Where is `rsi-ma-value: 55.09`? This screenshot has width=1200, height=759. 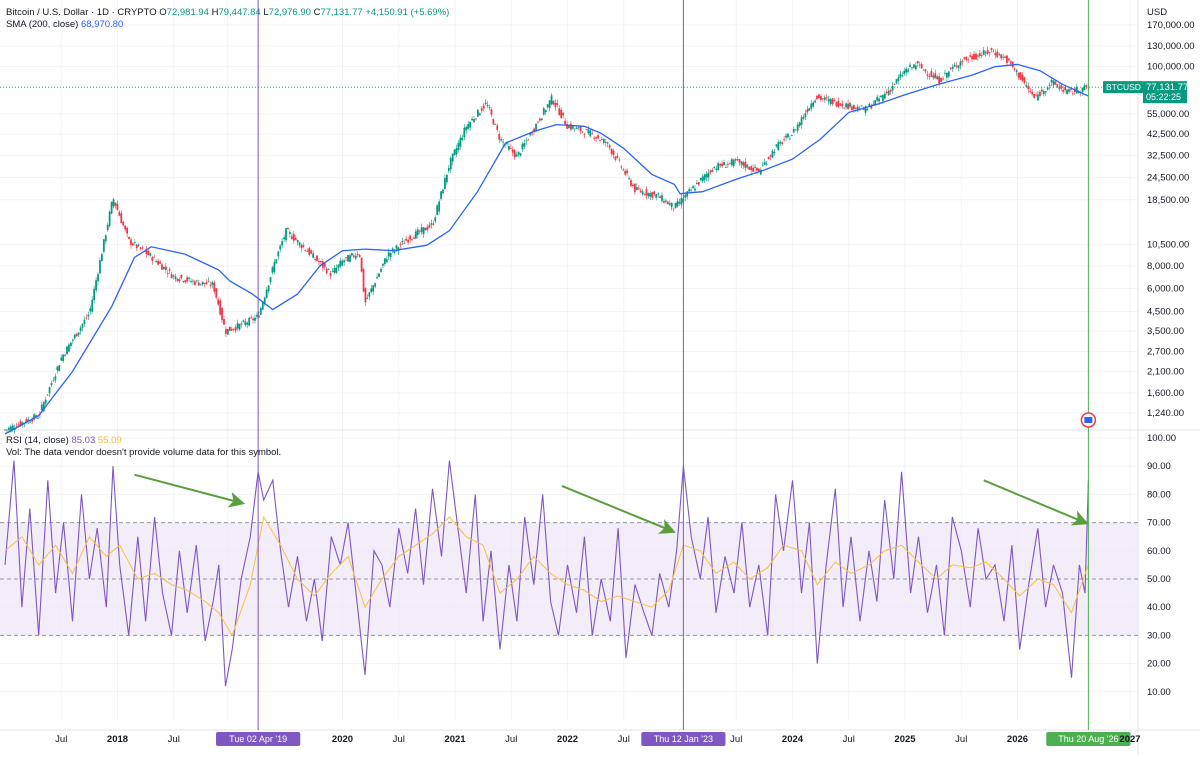 rsi-ma-value: 55.09 is located at coordinates (109, 440).